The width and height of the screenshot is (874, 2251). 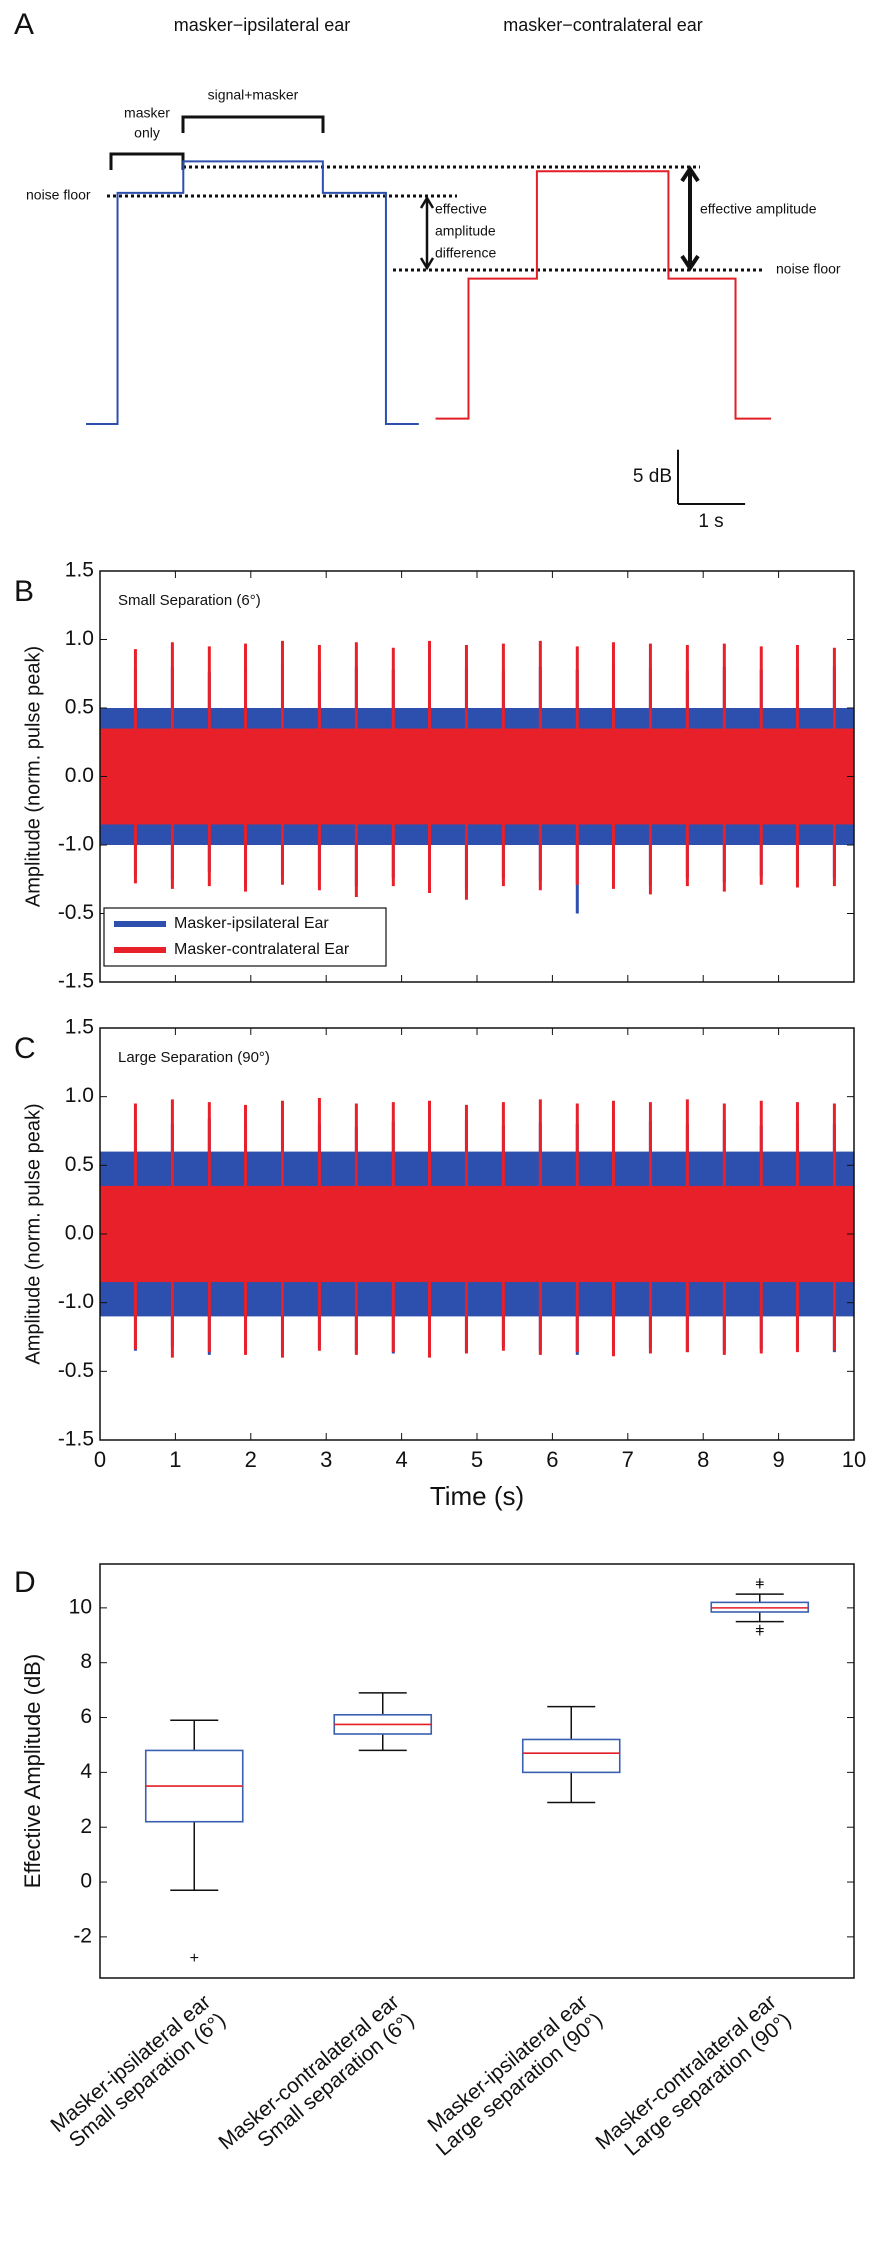 I want to click on panel-letter: A, so click(x=24, y=24).